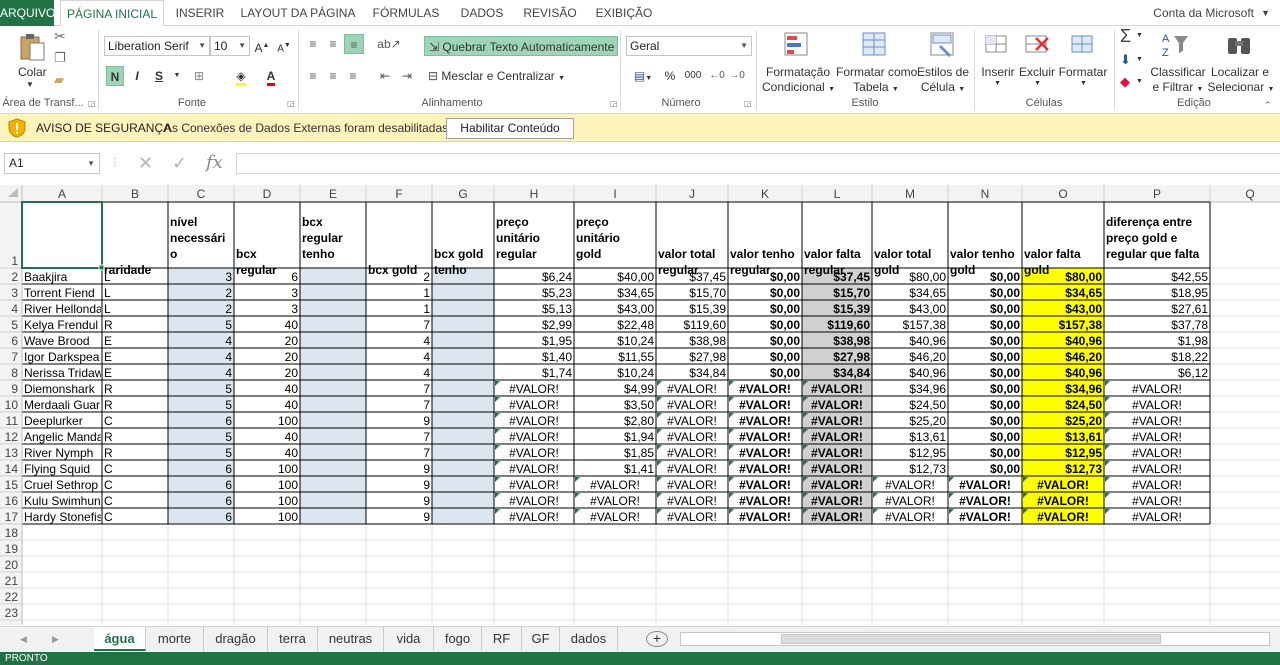  I want to click on sheet-tab-rf: RF, so click(502, 639).